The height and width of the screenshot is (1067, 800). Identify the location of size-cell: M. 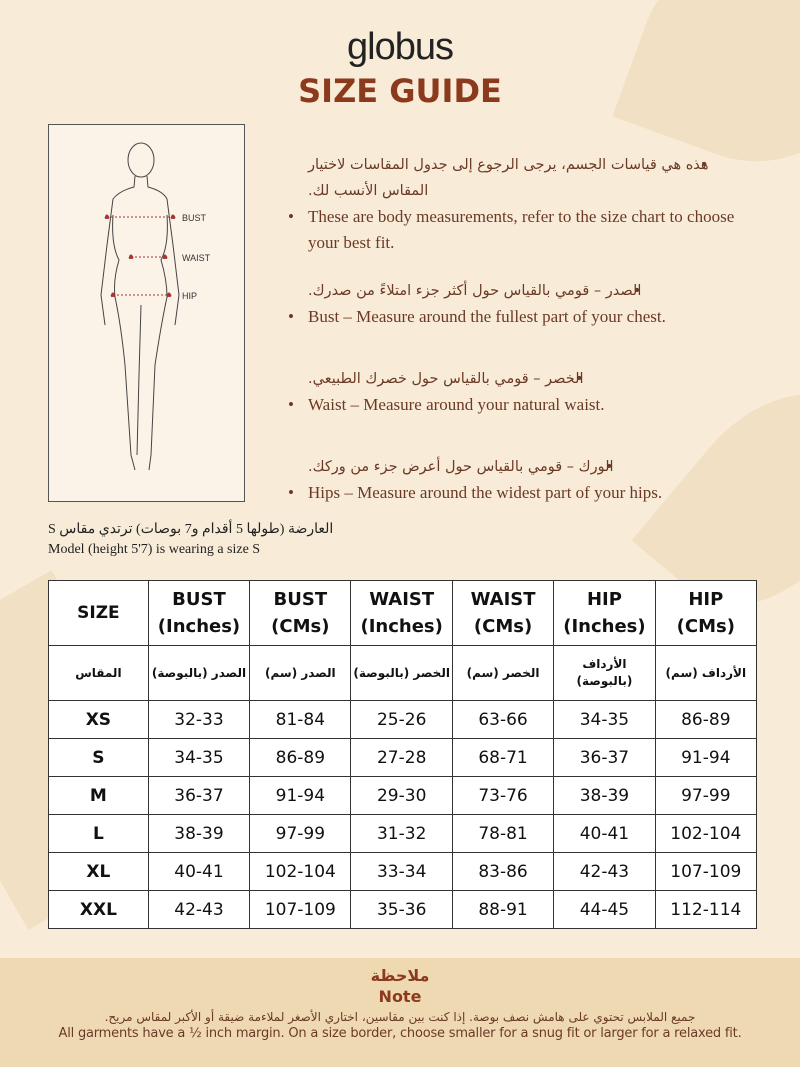
(98, 795).